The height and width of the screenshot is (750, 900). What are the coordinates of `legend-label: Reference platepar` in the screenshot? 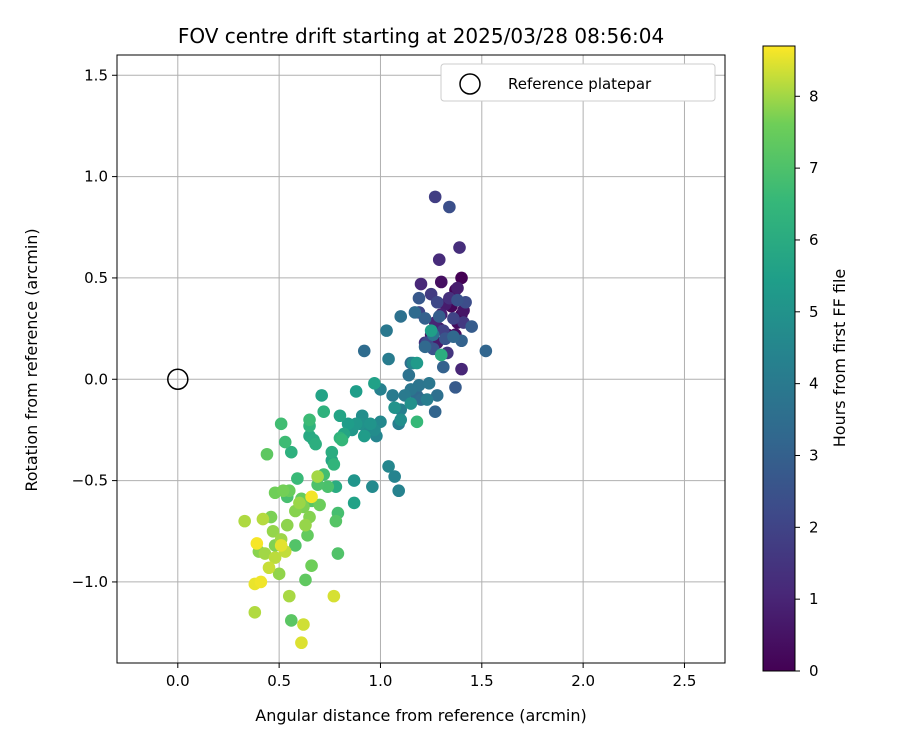 It's located at (580, 84).